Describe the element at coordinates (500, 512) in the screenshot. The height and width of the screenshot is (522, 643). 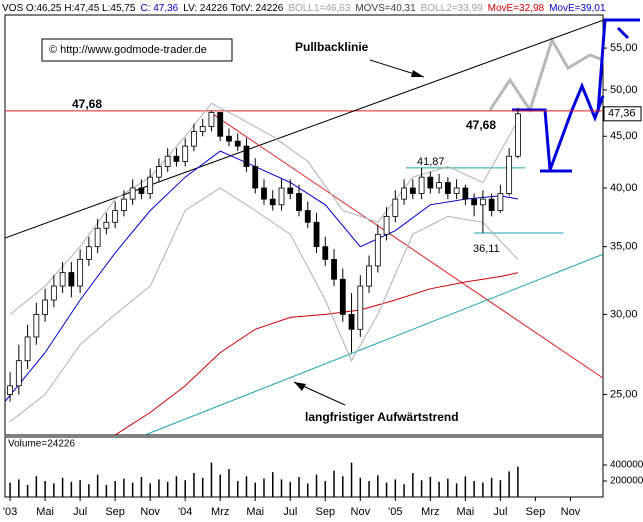
I see `x-tick-label: Jul` at that location.